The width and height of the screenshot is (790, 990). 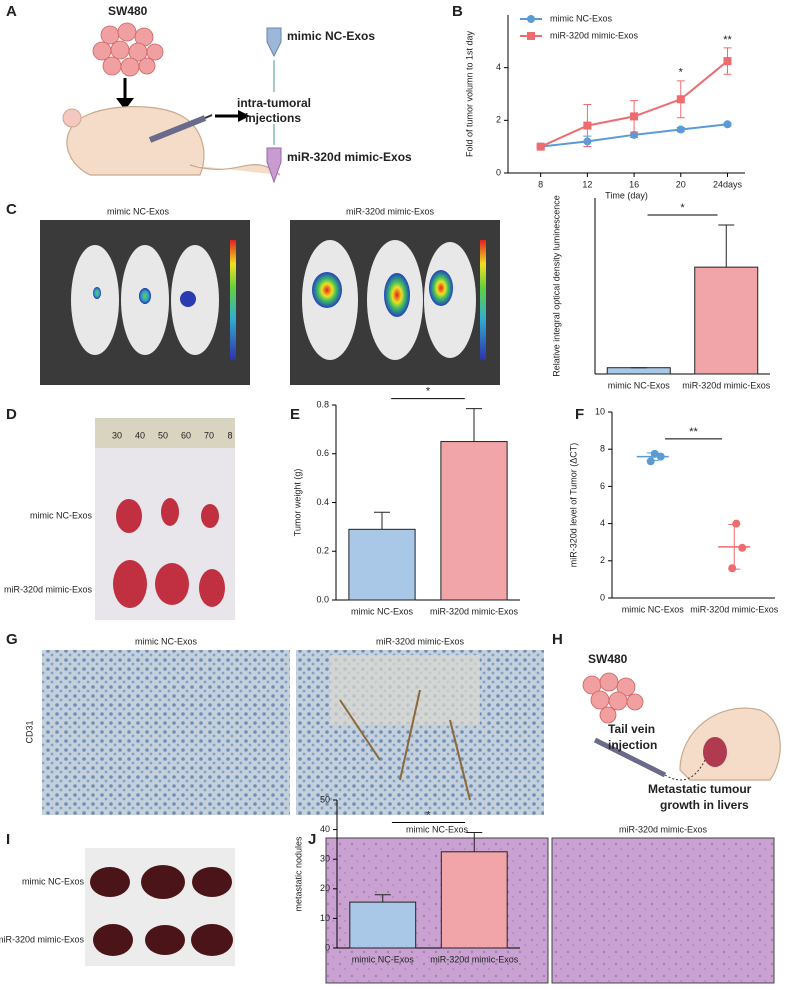 I want to click on route, so click(x=685, y=770).